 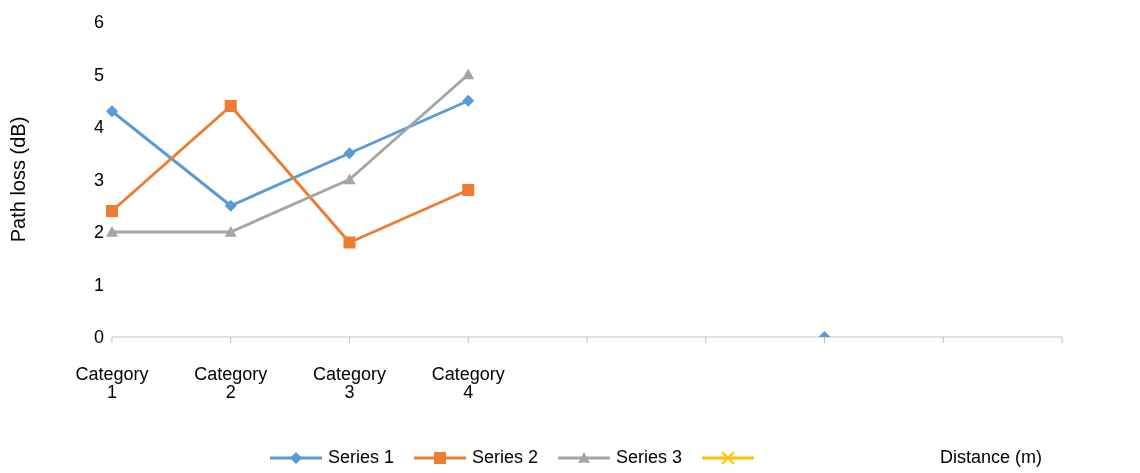 I want to click on x-tick-label: Category 4, so click(x=468, y=382).